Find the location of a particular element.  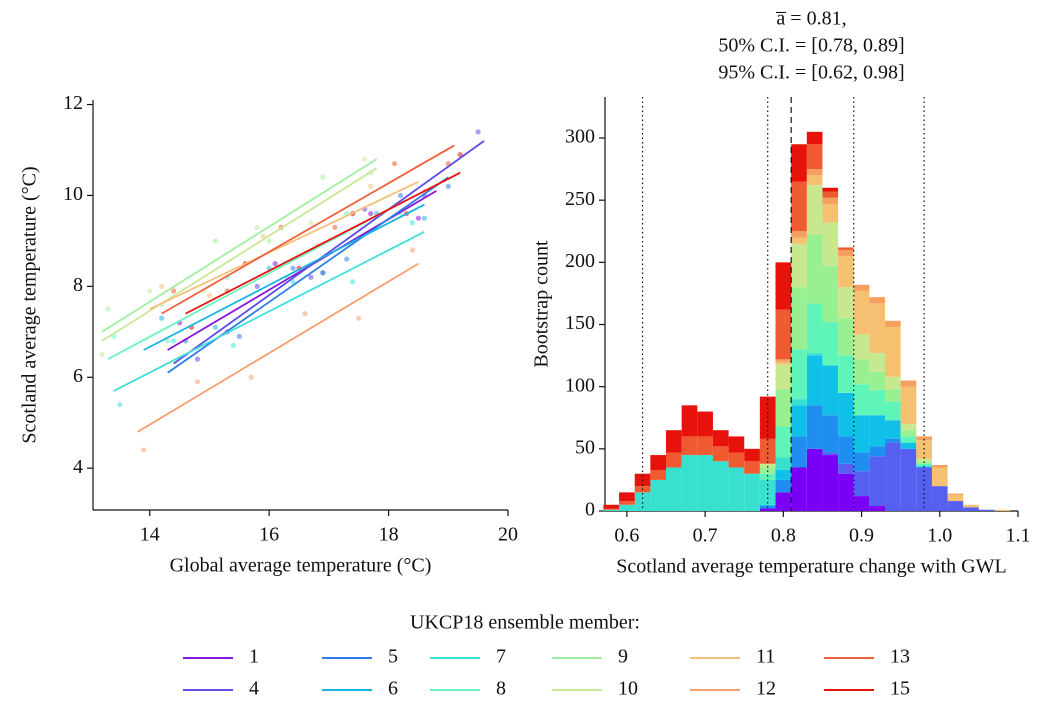

y-tick-label: 8 is located at coordinates (78, 285).